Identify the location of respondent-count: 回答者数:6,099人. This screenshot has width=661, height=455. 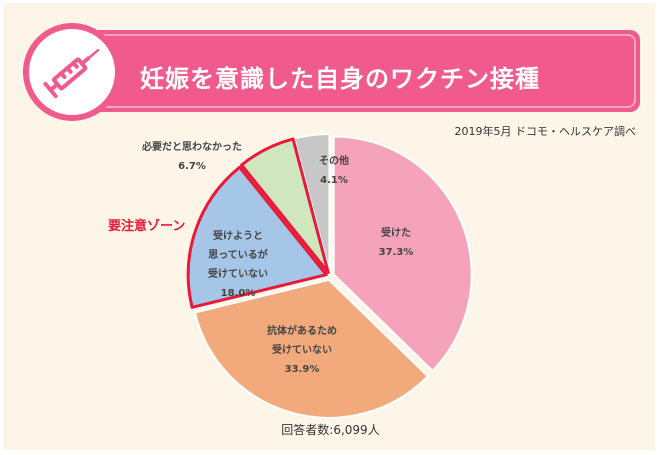
(330, 430).